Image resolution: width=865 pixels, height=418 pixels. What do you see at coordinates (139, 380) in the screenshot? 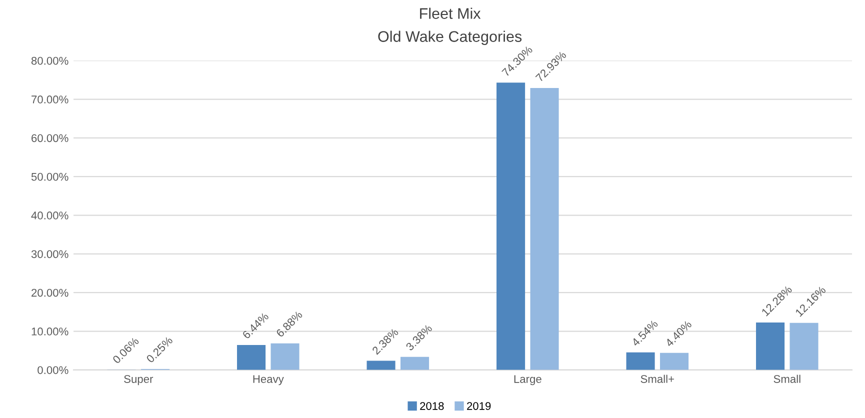
I see `x-tick-label: Super` at bounding box center [139, 380].